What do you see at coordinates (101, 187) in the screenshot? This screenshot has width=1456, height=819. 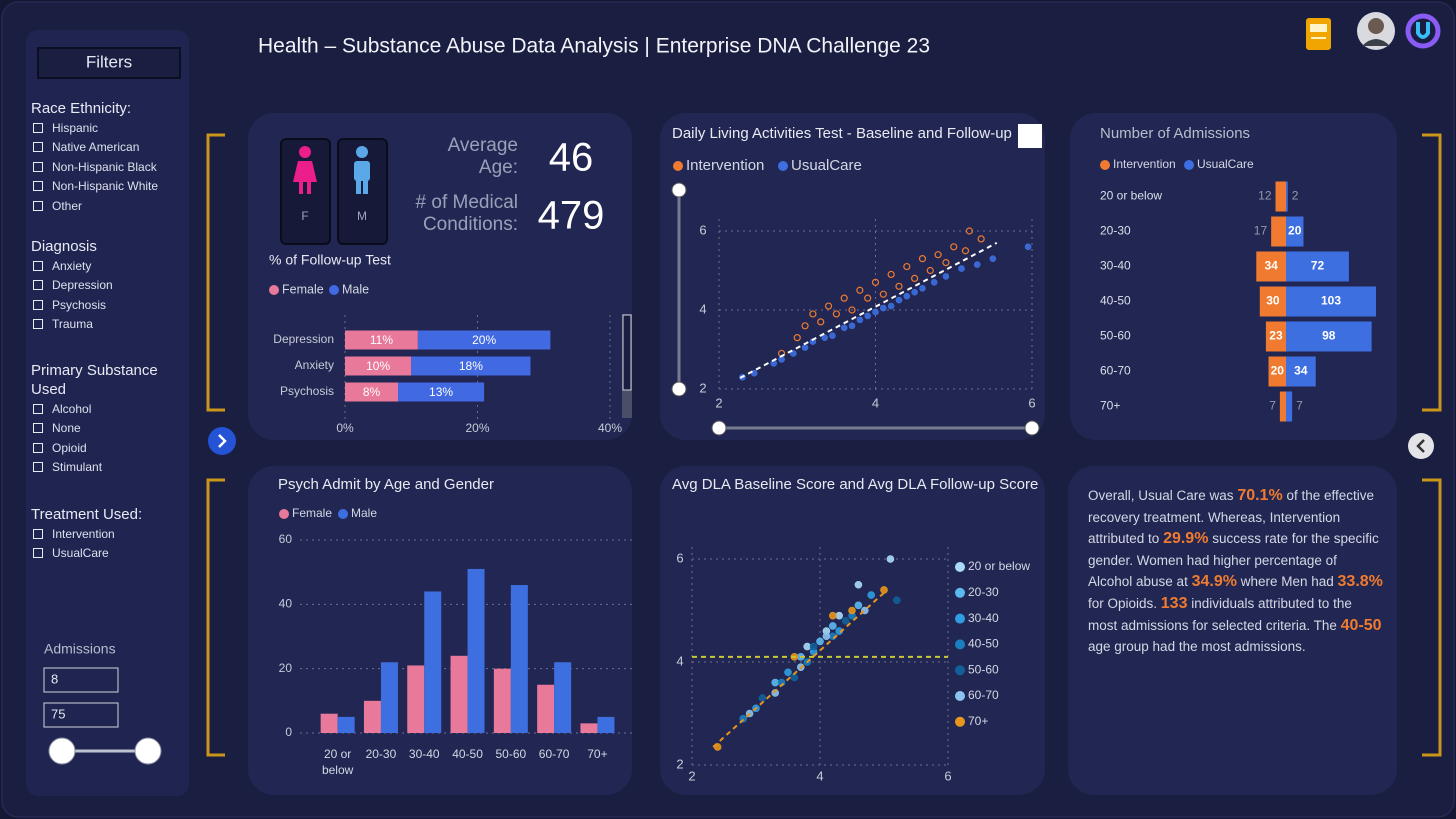 I see `filter-option: Non-Hispanic White` at bounding box center [101, 187].